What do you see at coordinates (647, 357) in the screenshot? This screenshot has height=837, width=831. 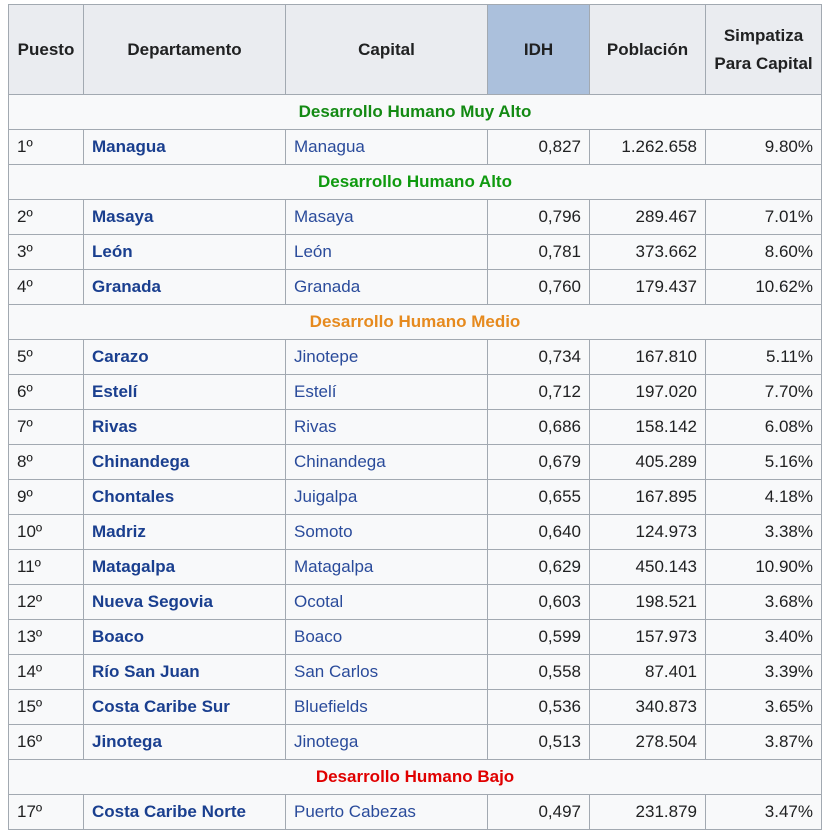 I see `cell-poblacion: 167.810` at bounding box center [647, 357].